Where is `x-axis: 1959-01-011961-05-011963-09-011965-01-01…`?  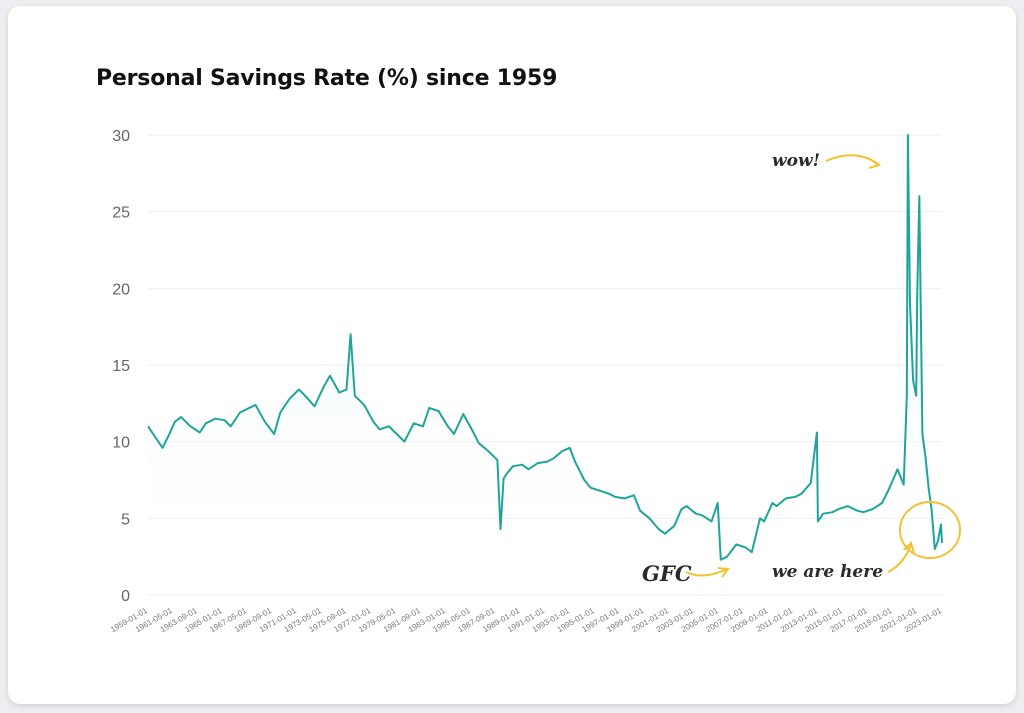
x-axis: 1959-01-011961-05-011963-09-011965-01-01… is located at coordinates (526, 620).